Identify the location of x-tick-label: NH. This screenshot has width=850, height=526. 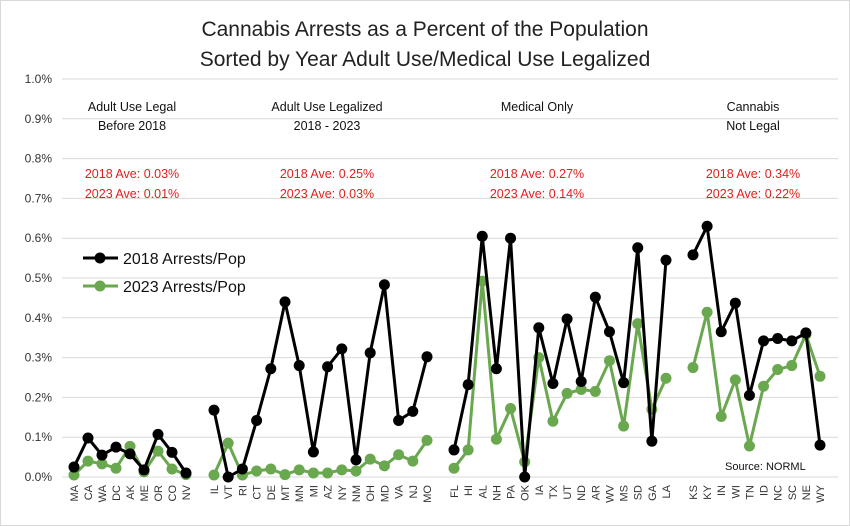
(497, 493).